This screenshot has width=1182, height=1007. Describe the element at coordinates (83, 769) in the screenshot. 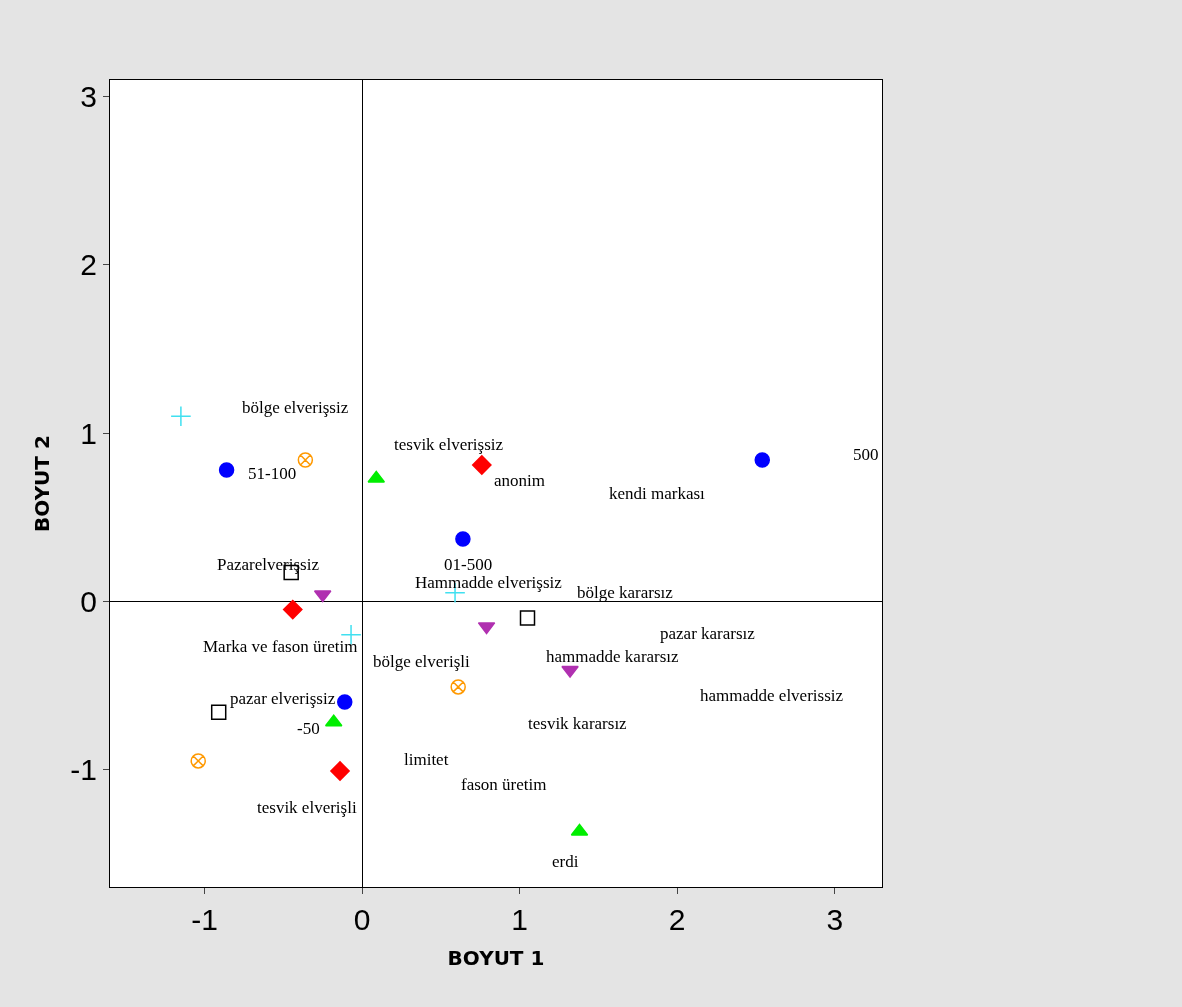

I see `y-tick-label: -1` at that location.